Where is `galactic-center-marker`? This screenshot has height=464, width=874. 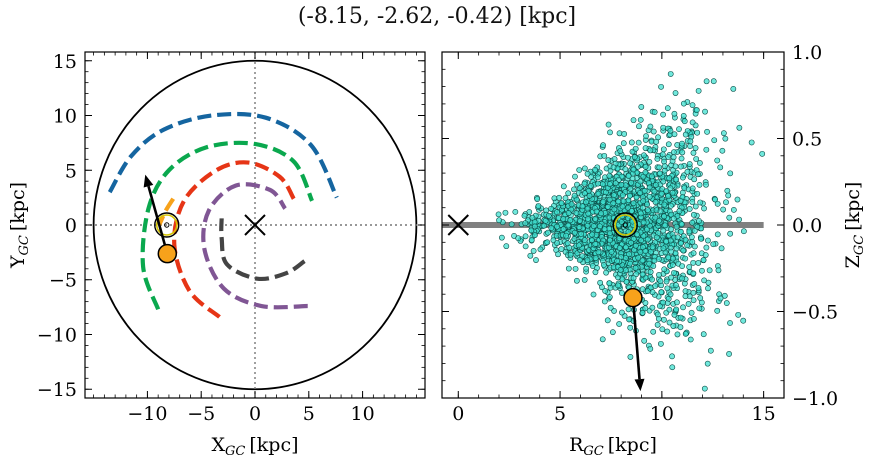
galactic-center-marker is located at coordinates (458, 225).